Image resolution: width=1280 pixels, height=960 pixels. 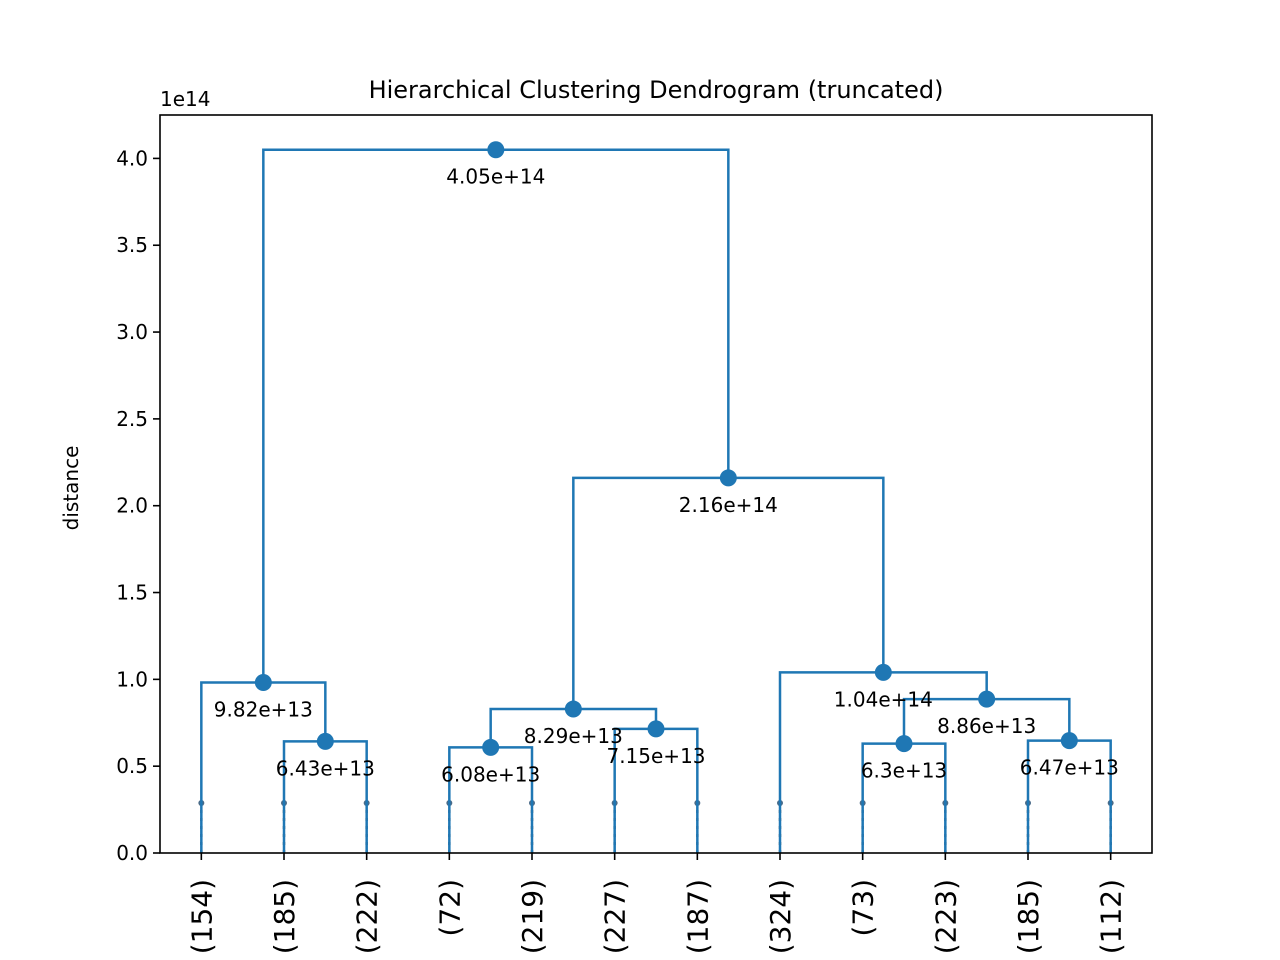 I want to click on leaf-label: (219), so click(x=532, y=916).